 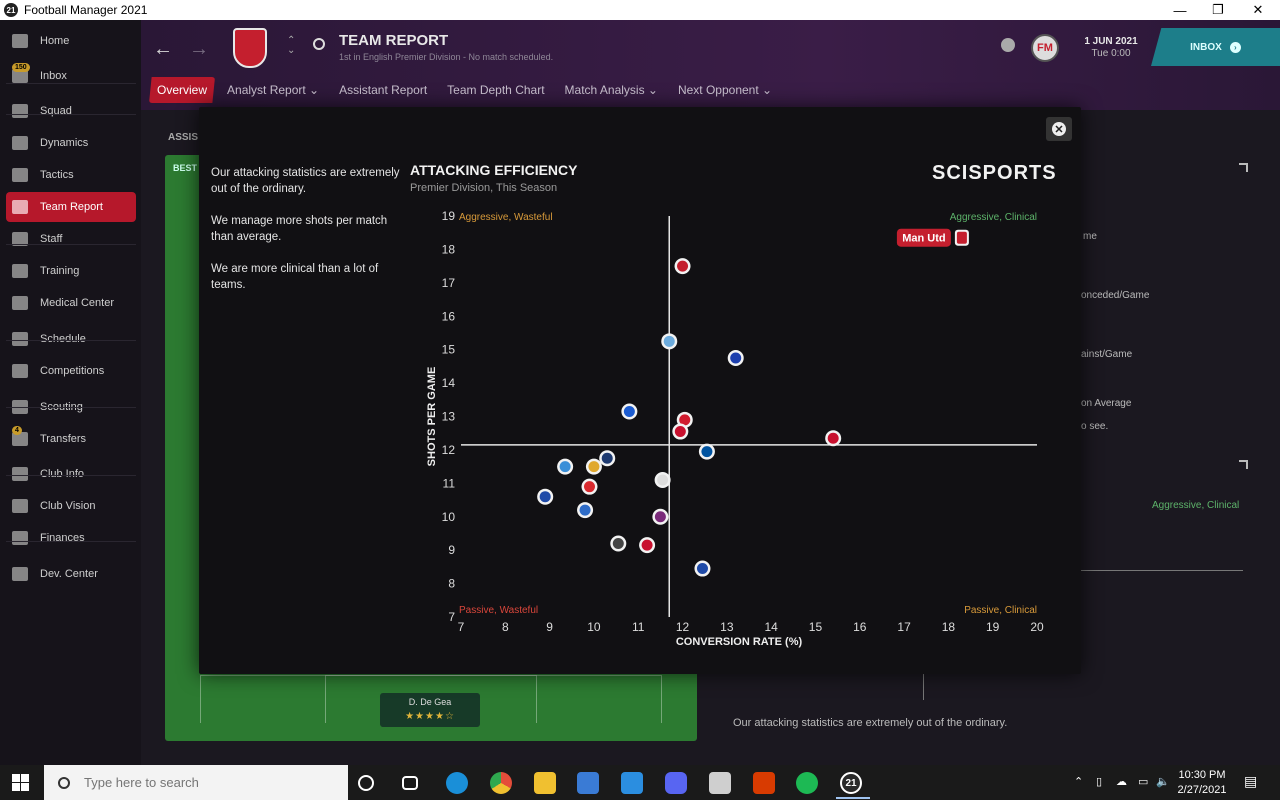 What do you see at coordinates (1059, 129) in the screenshot?
I see `close-modal-button: ✕` at bounding box center [1059, 129].